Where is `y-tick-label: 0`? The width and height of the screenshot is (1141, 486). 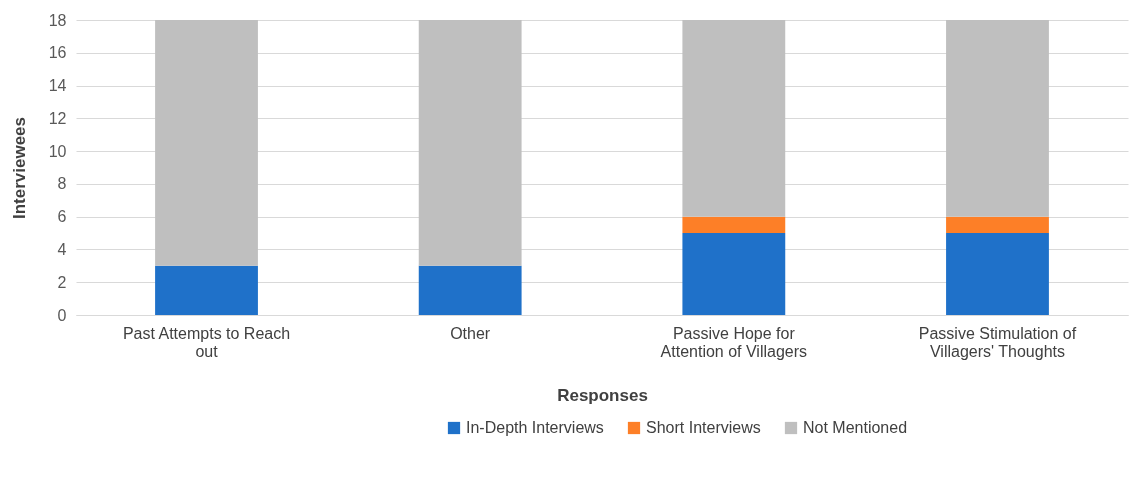
y-tick-label: 0 is located at coordinates (62, 315).